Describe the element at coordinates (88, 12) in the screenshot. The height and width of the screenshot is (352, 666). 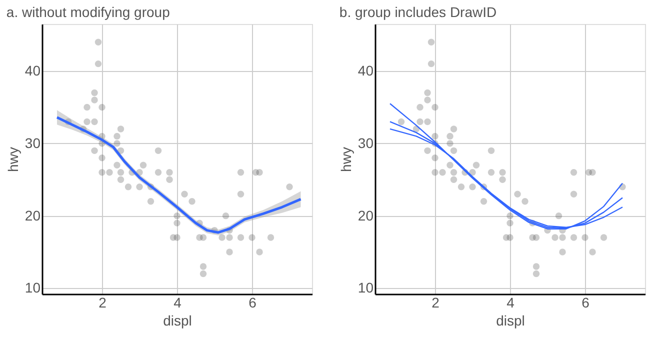
I see `chart-title: a. without modifying group` at that location.